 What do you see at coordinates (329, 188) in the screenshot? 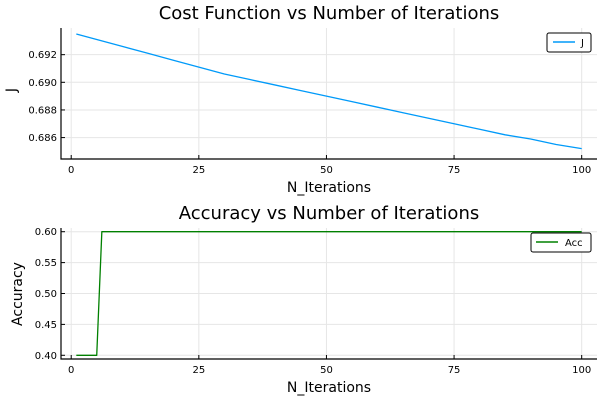
I see `cost-chart-xlabel: N_Iterations` at bounding box center [329, 188].